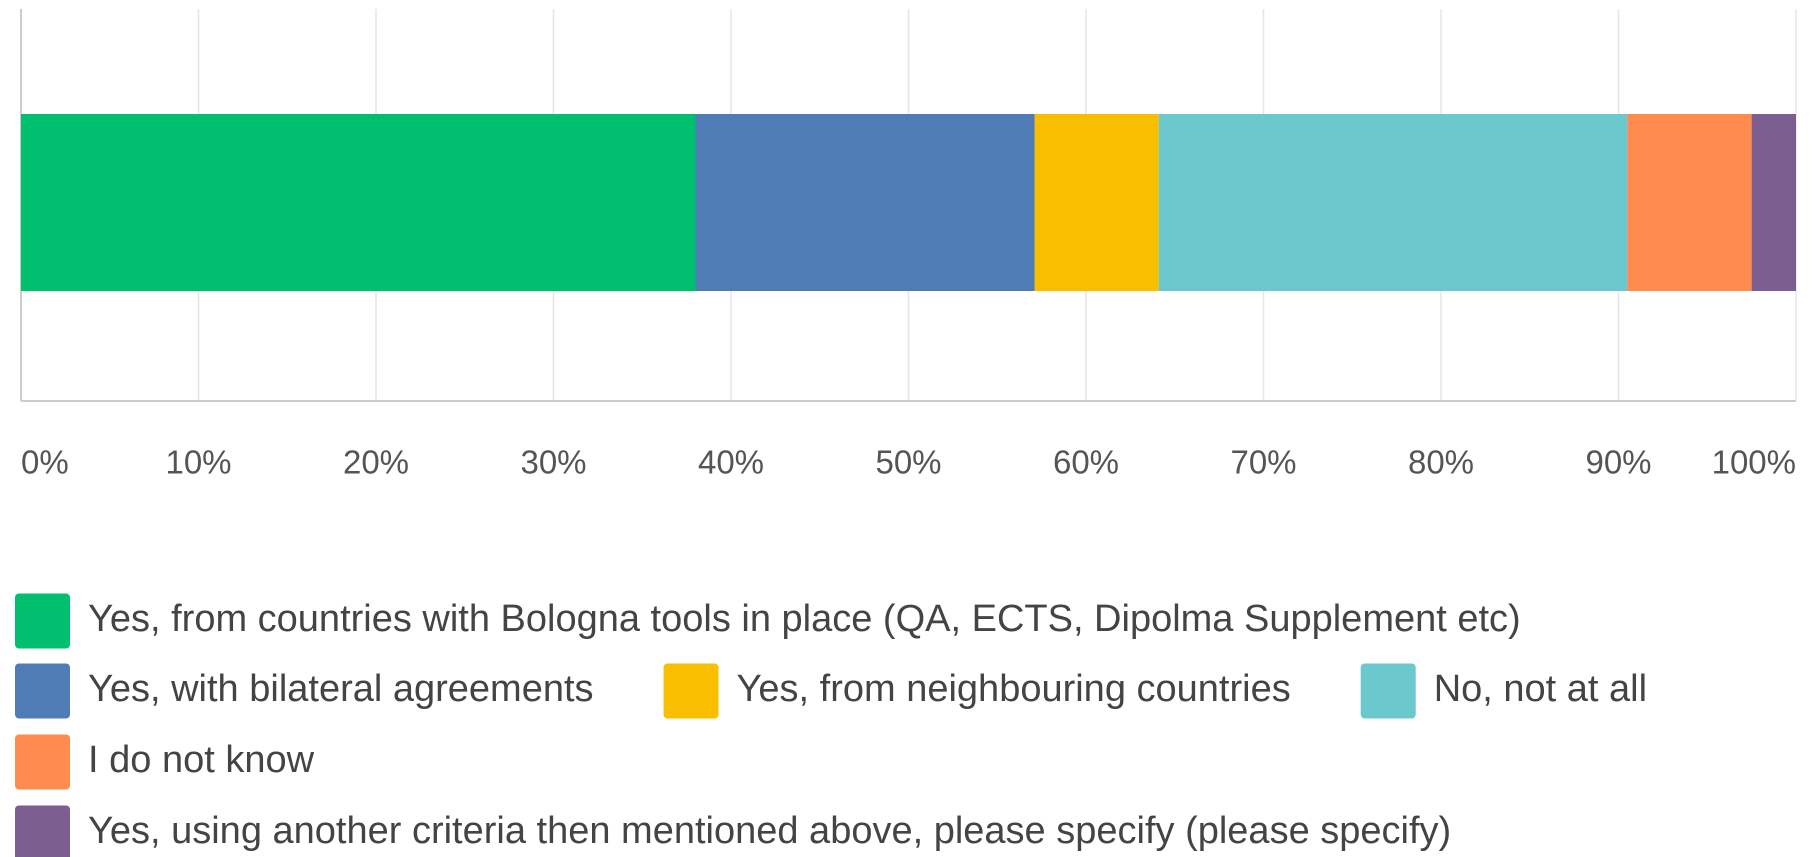 This screenshot has width=1819, height=857. I want to click on legend-label: Yes, with bilateral agreements, so click(341, 689).